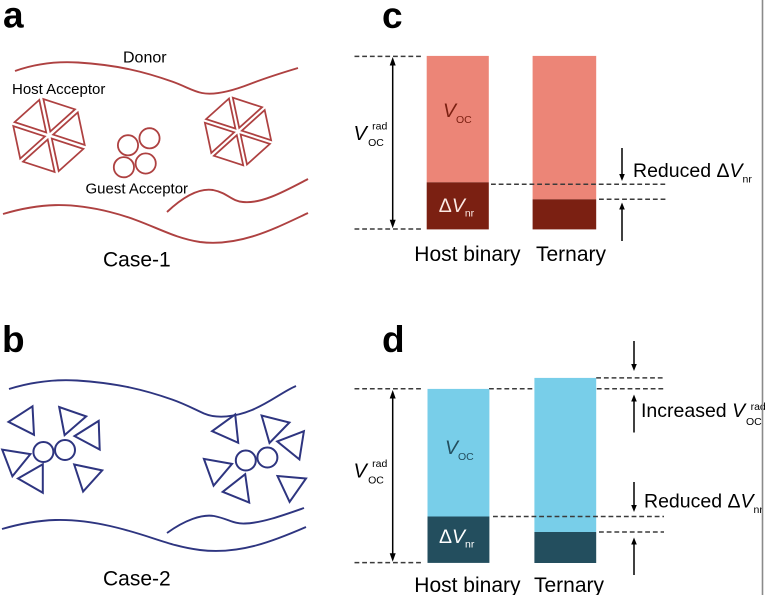  What do you see at coordinates (393, 339) in the screenshot?
I see `svg-text: d` at bounding box center [393, 339].